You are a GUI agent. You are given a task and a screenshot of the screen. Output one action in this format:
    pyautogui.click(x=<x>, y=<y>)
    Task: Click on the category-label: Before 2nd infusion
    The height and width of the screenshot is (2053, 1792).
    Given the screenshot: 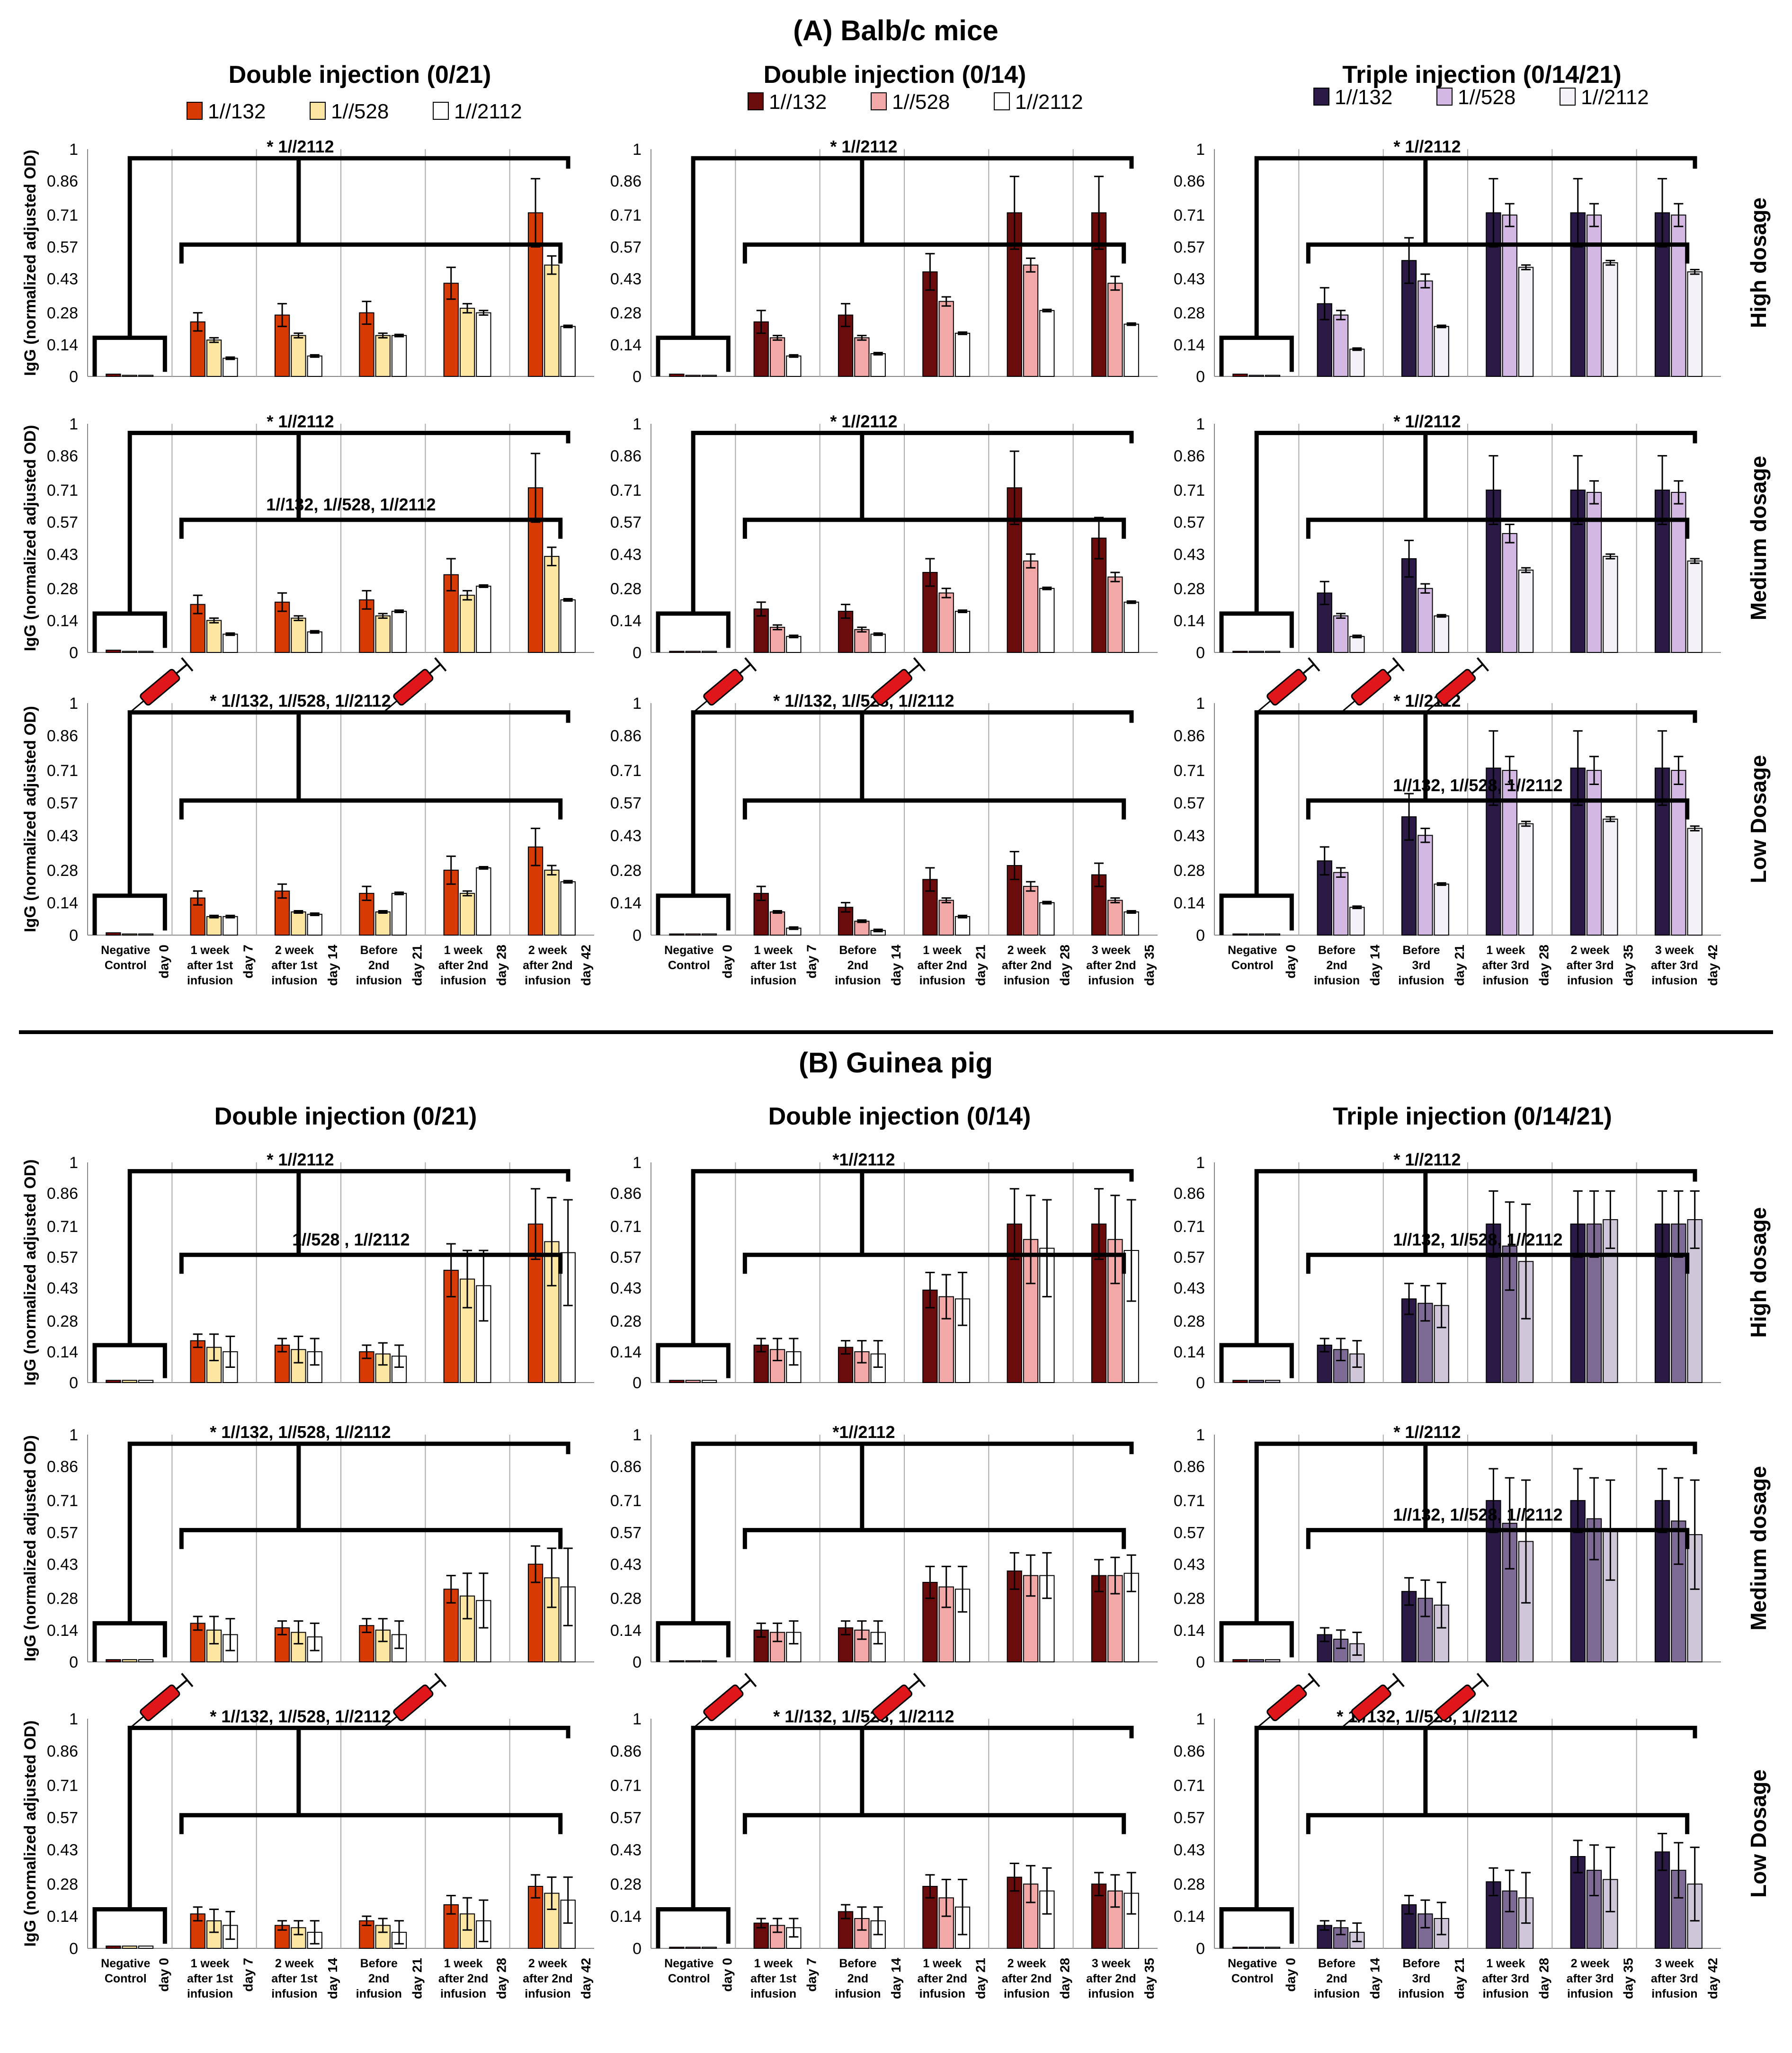 What is the action you would take?
    pyautogui.click(x=858, y=965)
    